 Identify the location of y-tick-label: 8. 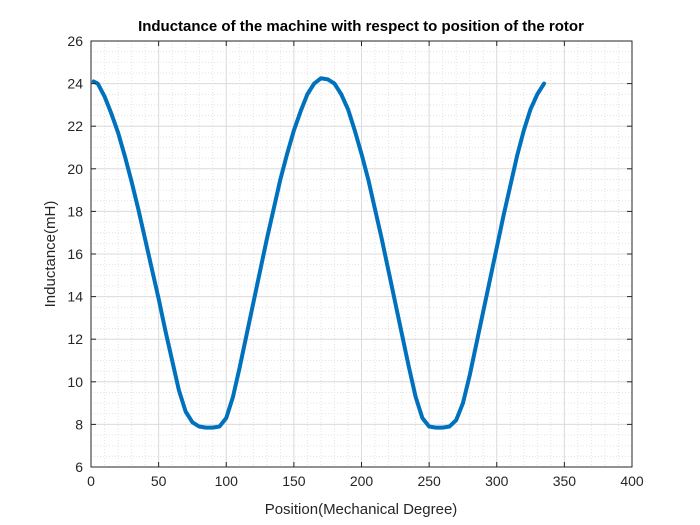
(79, 424).